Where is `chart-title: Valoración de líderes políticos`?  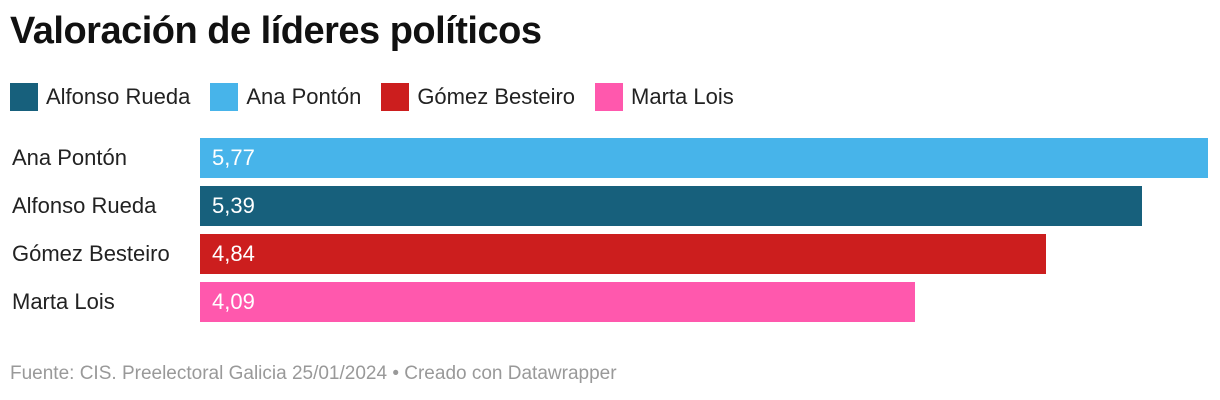 chart-title: Valoración de líderes políticos is located at coordinates (276, 31).